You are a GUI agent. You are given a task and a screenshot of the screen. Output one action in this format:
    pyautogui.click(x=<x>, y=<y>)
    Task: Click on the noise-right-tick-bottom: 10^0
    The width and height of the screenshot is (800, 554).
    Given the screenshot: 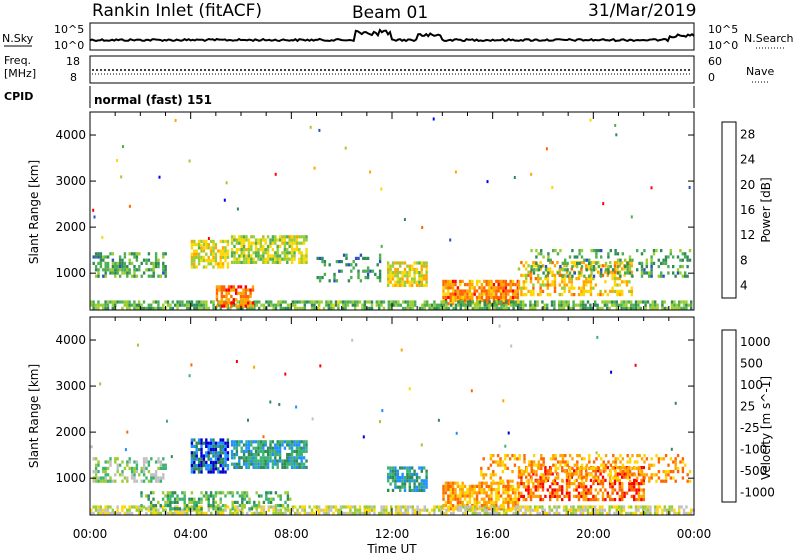 What is the action you would take?
    pyautogui.click(x=723, y=45)
    